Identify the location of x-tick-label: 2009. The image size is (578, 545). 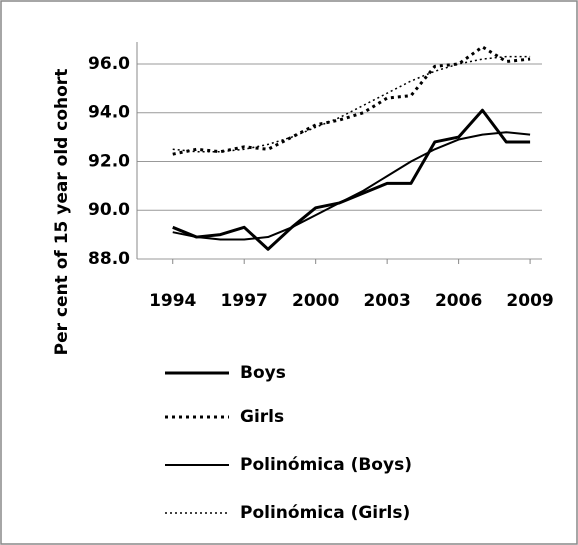
(529, 301).